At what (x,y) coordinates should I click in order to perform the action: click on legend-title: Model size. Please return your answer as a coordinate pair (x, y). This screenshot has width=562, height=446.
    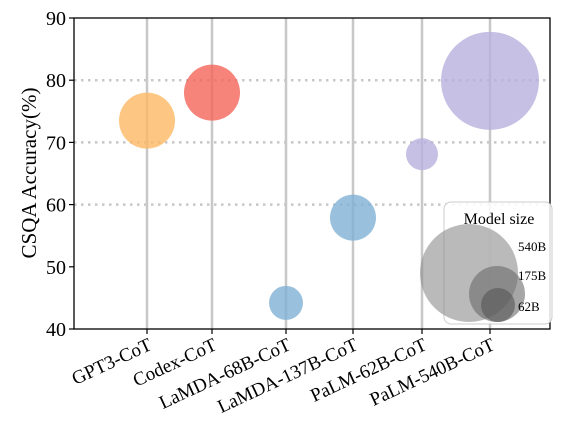
    Looking at the image, I should click on (499, 219).